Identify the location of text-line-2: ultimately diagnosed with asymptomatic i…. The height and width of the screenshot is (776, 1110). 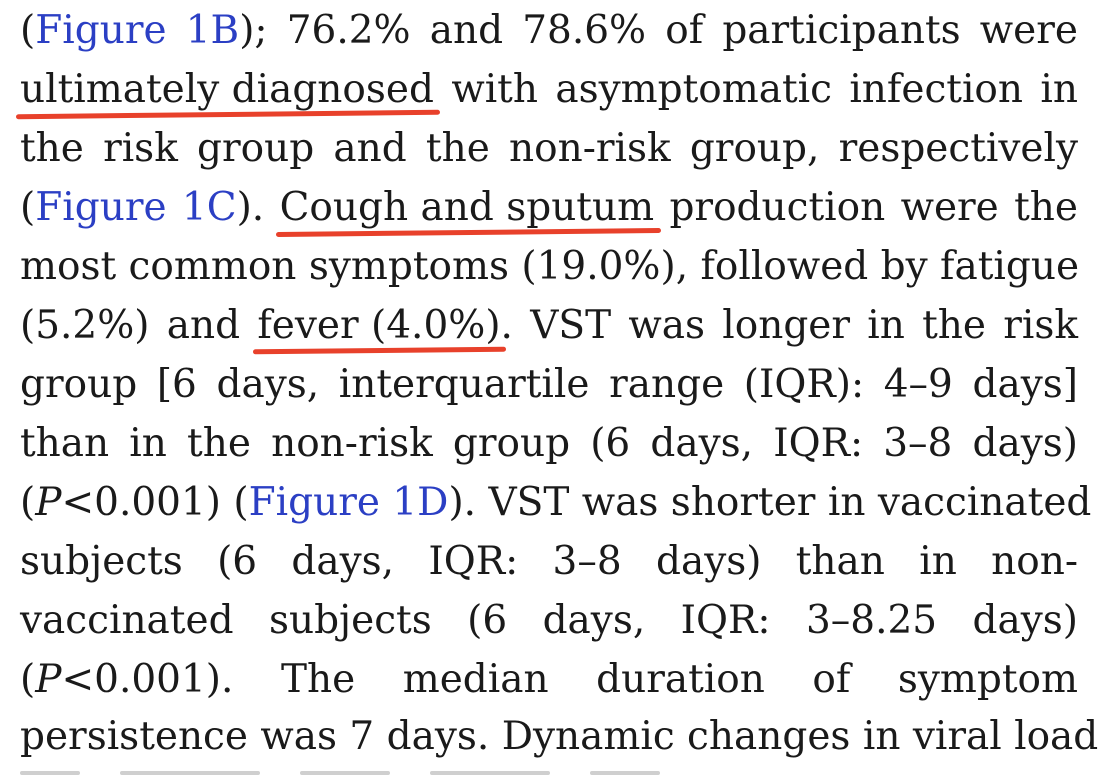
(549, 90).